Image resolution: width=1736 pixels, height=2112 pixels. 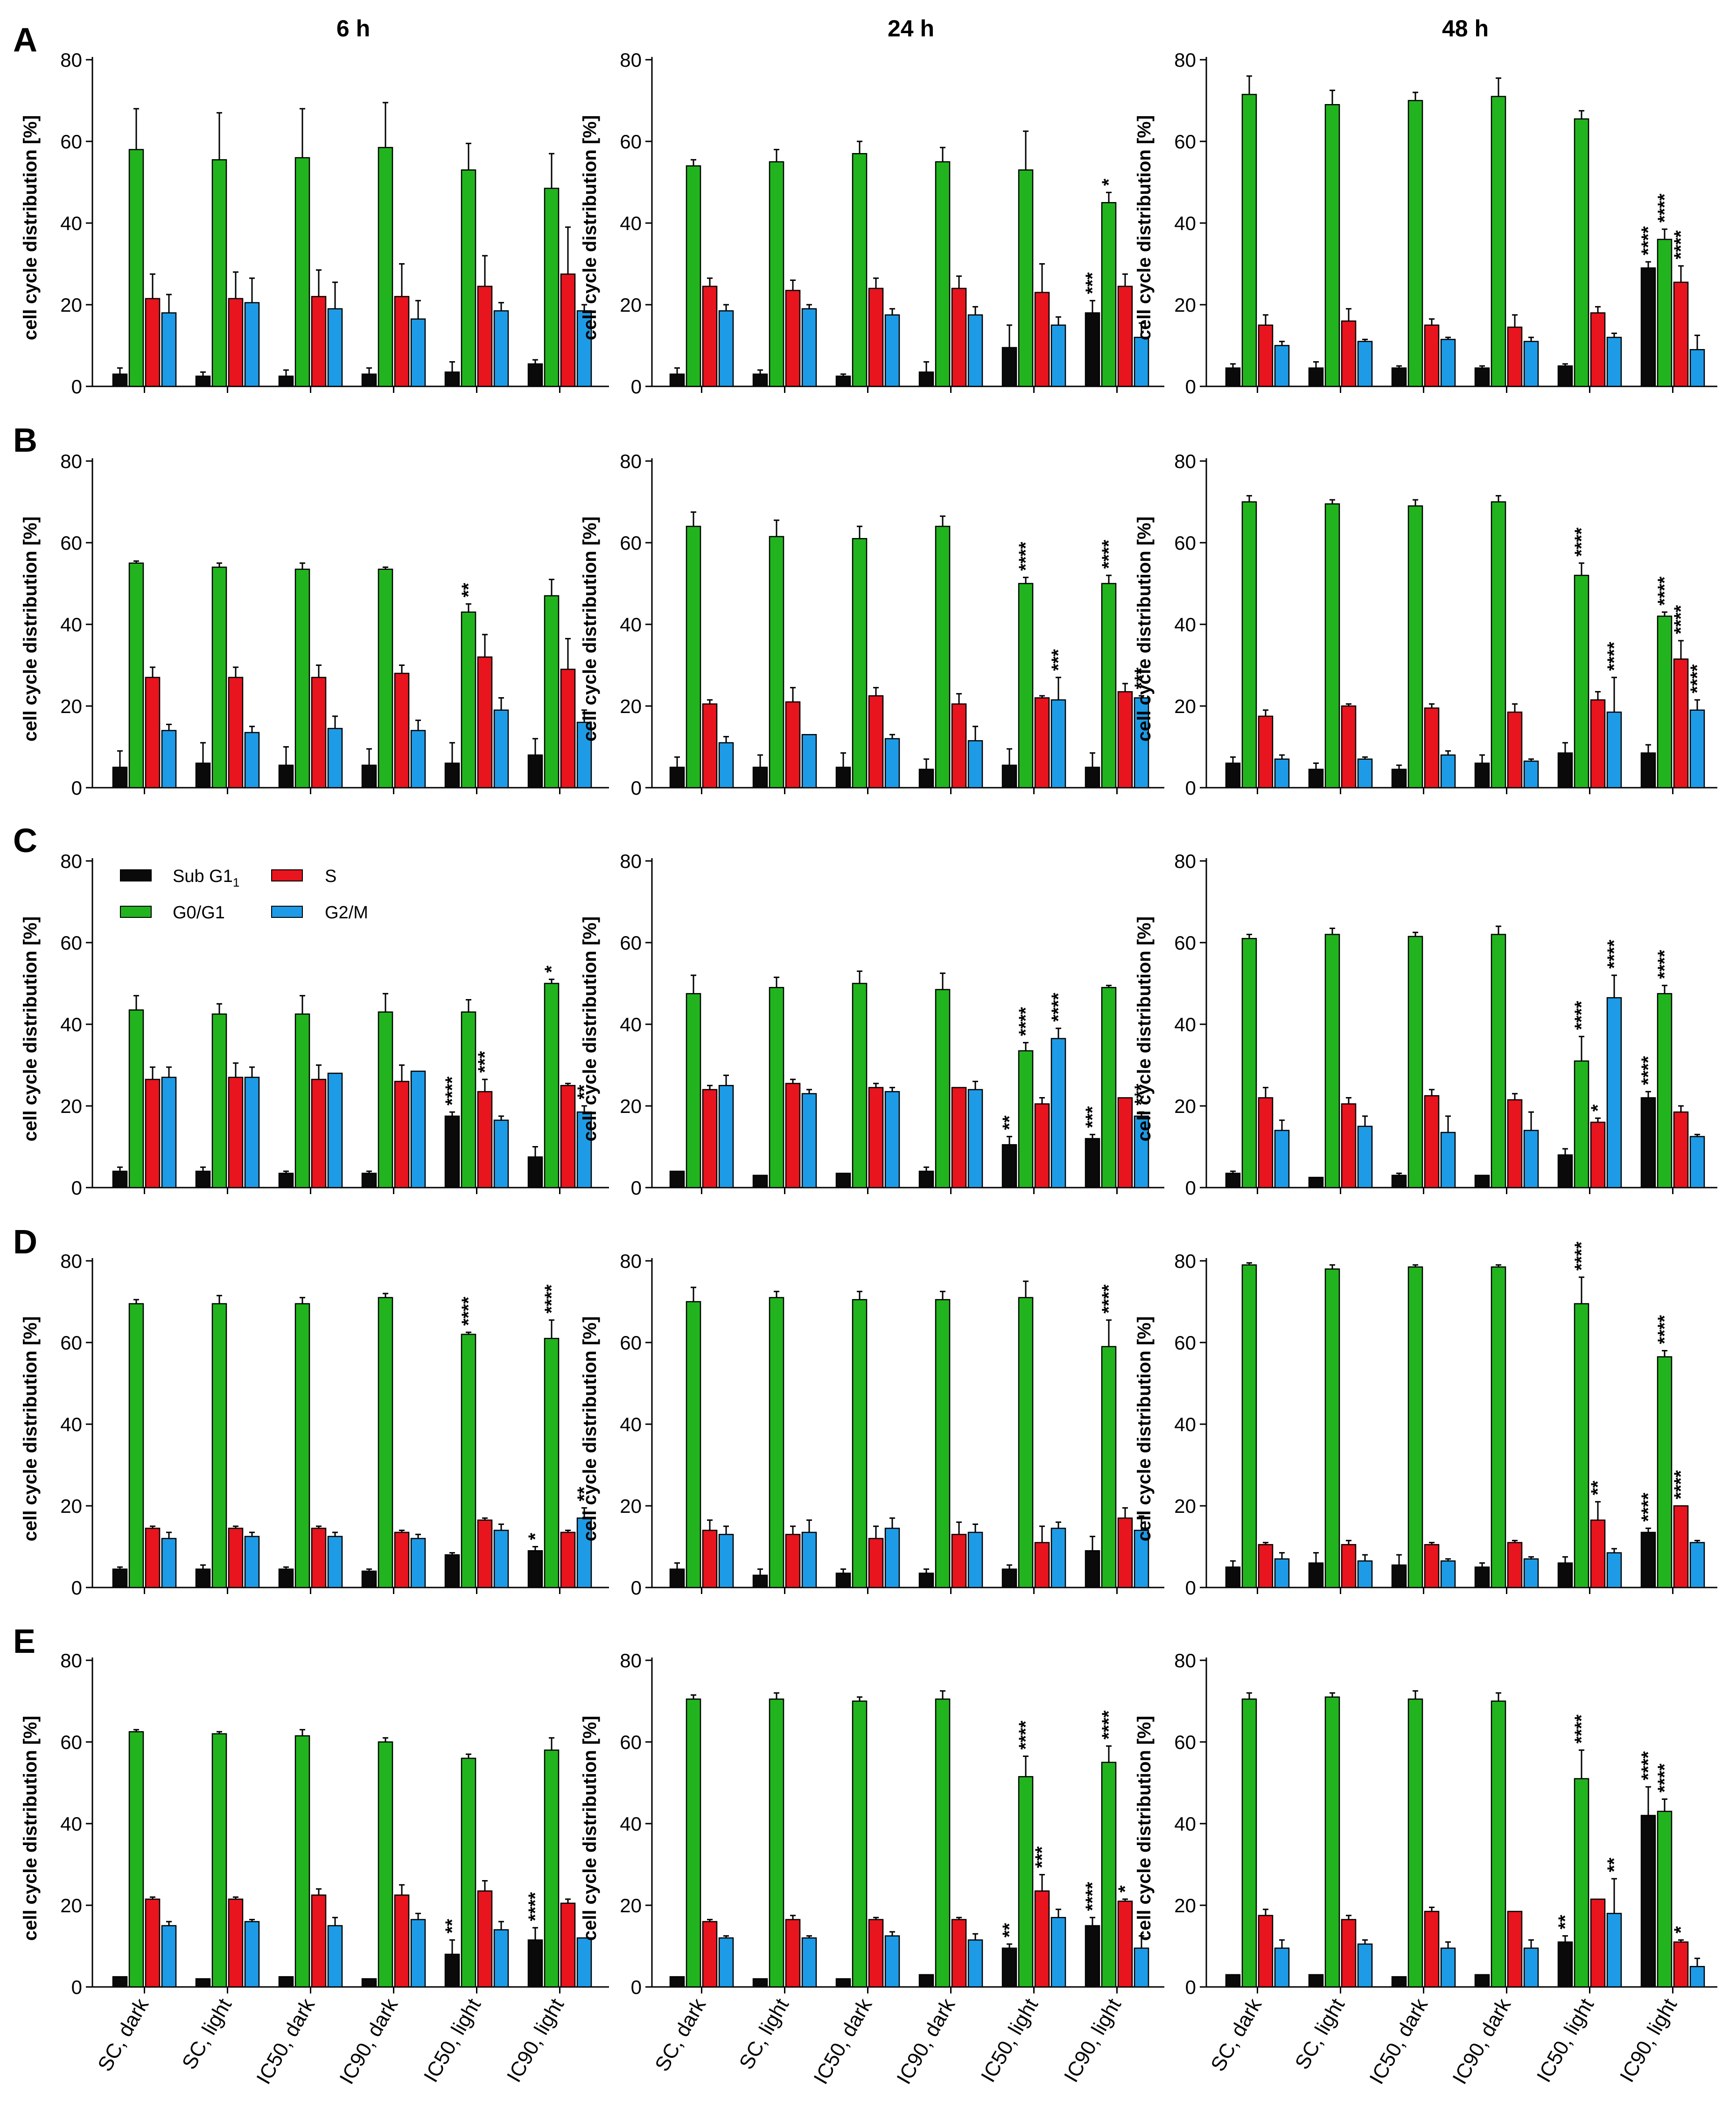 I want to click on x-tick-label: SC, dark, so click(x=681, y=2035).